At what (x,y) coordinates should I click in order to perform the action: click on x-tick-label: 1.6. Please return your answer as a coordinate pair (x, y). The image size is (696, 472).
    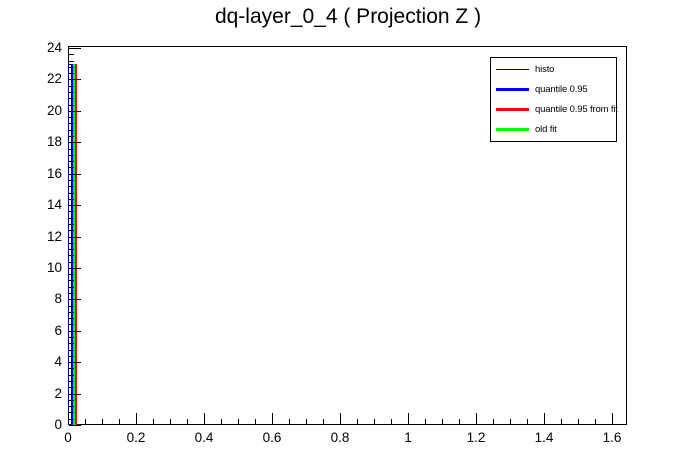
    Looking at the image, I should click on (612, 437).